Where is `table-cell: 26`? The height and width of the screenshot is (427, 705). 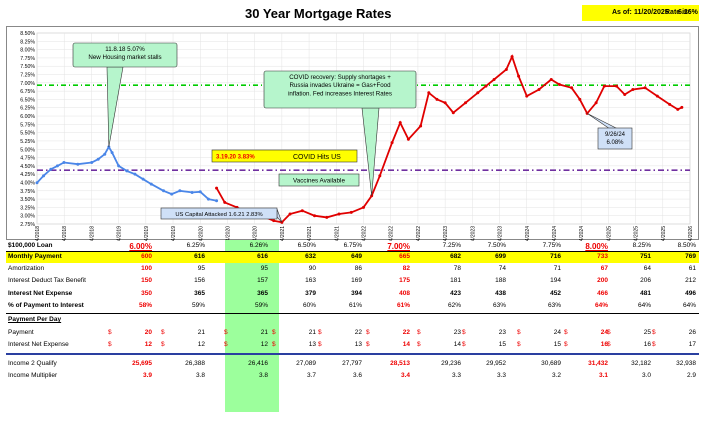
table-cell: 26 is located at coordinates (692, 332).